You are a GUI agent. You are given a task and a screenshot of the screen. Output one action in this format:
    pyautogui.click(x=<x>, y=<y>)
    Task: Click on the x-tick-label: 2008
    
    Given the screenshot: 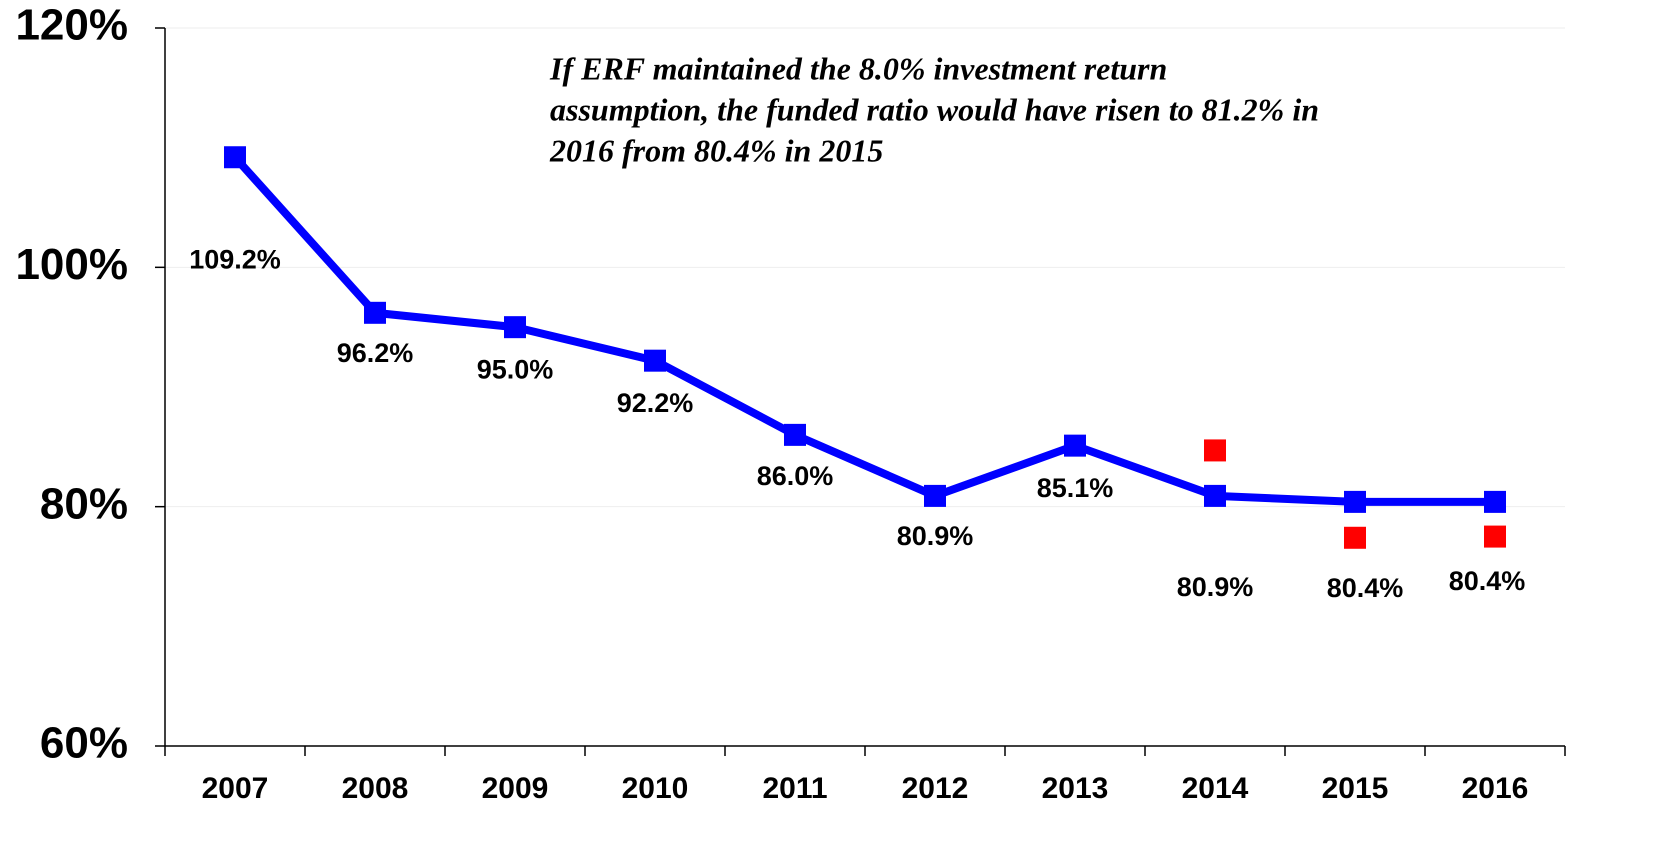 What is the action you would take?
    pyautogui.click(x=375, y=788)
    